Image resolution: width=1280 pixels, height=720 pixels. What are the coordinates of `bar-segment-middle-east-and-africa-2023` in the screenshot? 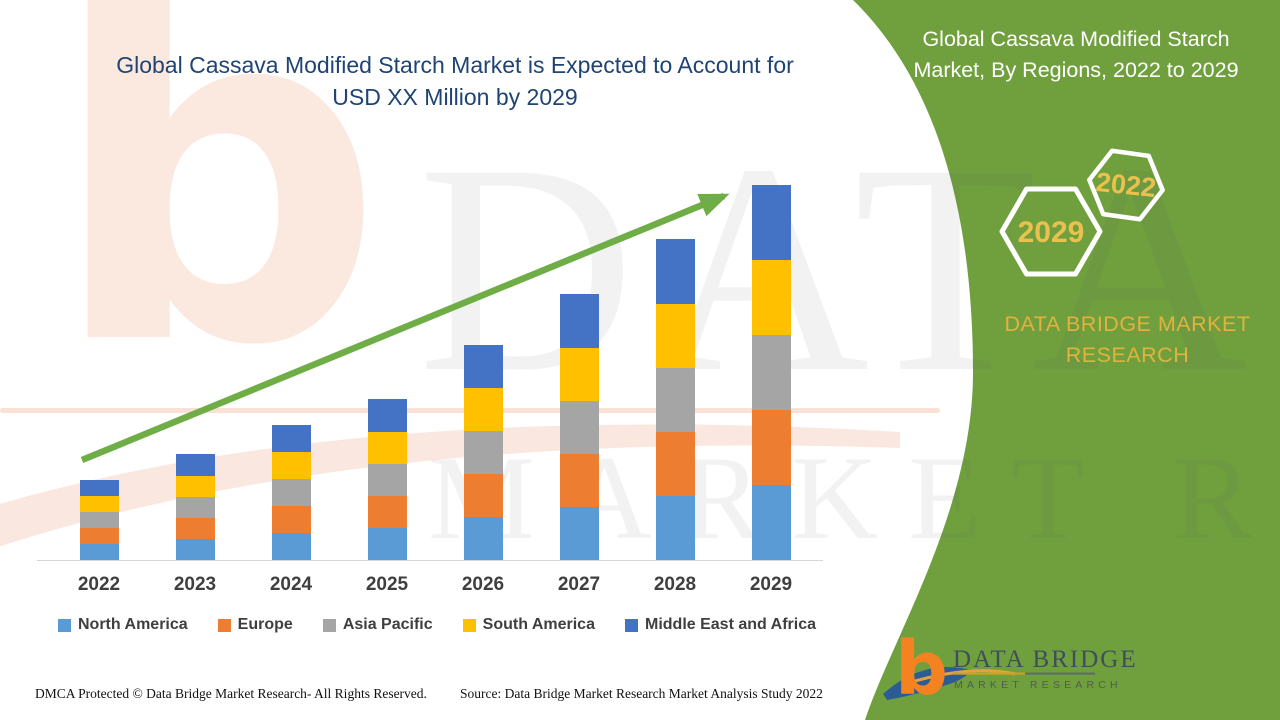 It's located at (195, 465).